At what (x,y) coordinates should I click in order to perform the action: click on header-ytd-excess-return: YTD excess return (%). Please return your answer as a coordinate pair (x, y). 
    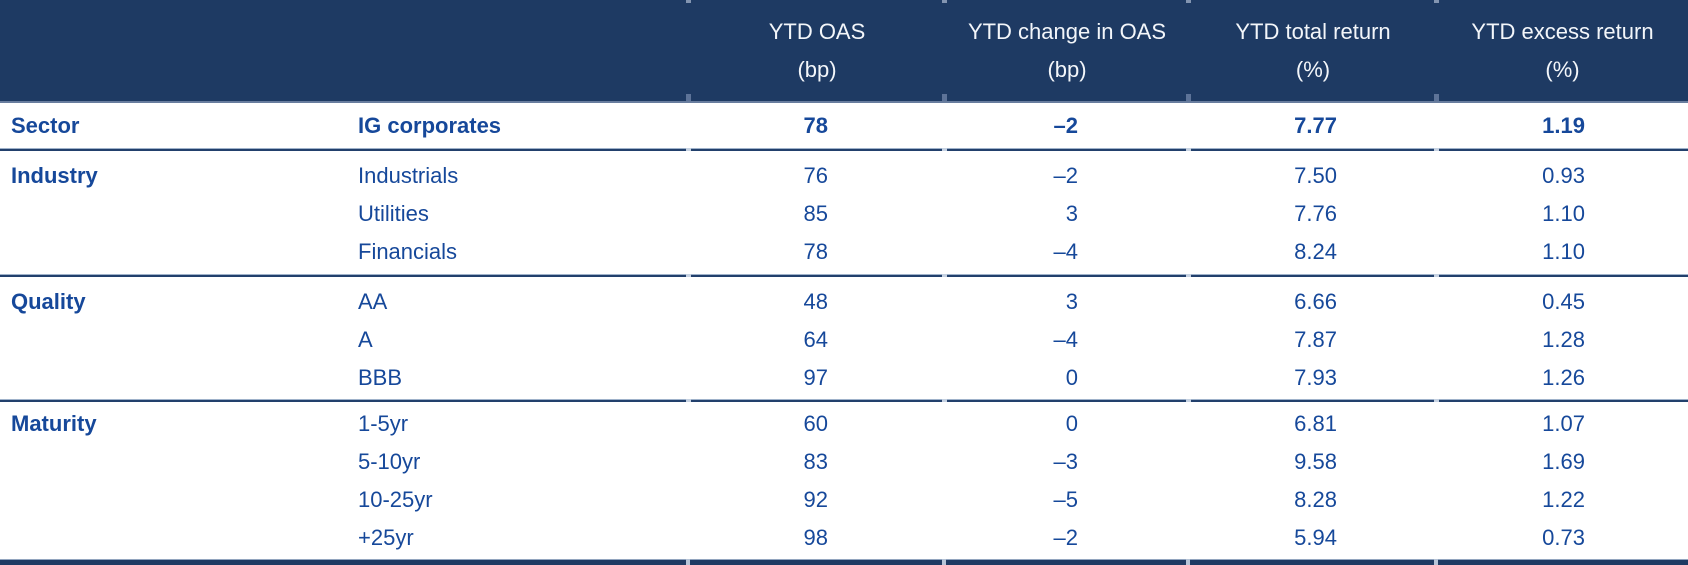
    Looking at the image, I should click on (1562, 50).